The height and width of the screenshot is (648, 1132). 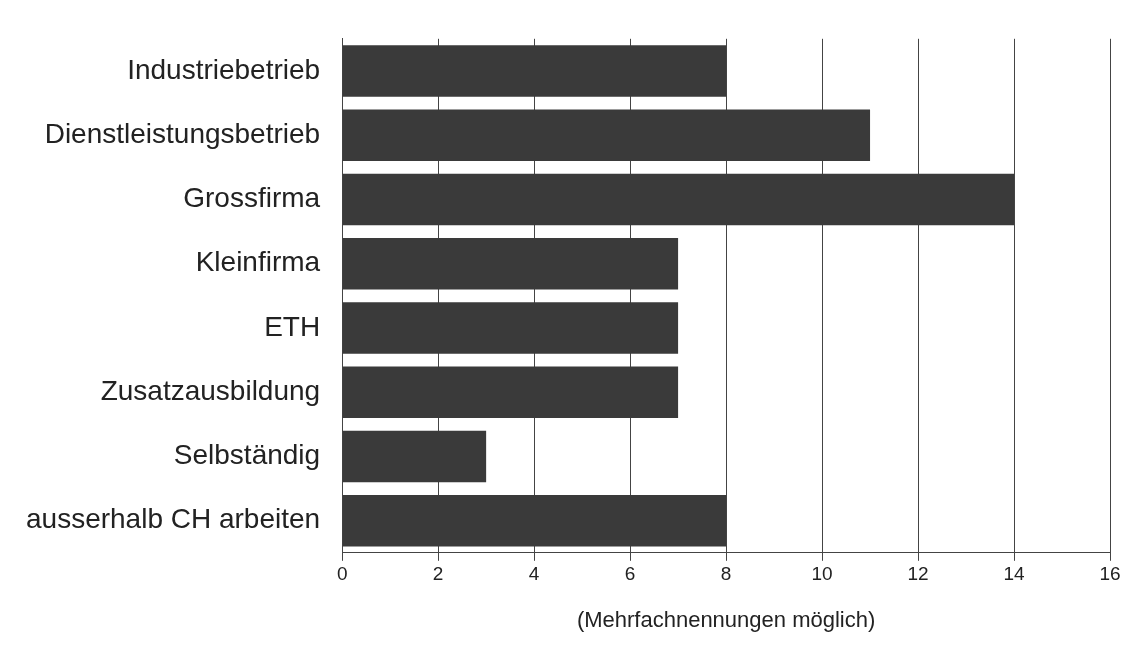 I want to click on x-tick-label: 6, so click(x=630, y=574).